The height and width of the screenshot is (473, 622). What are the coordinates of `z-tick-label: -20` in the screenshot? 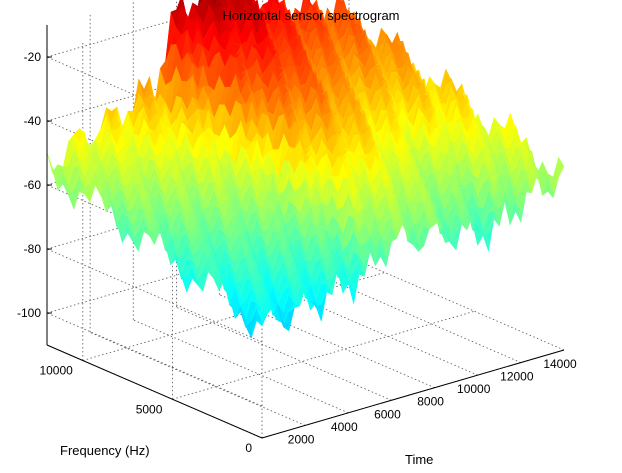 It's located at (33, 57).